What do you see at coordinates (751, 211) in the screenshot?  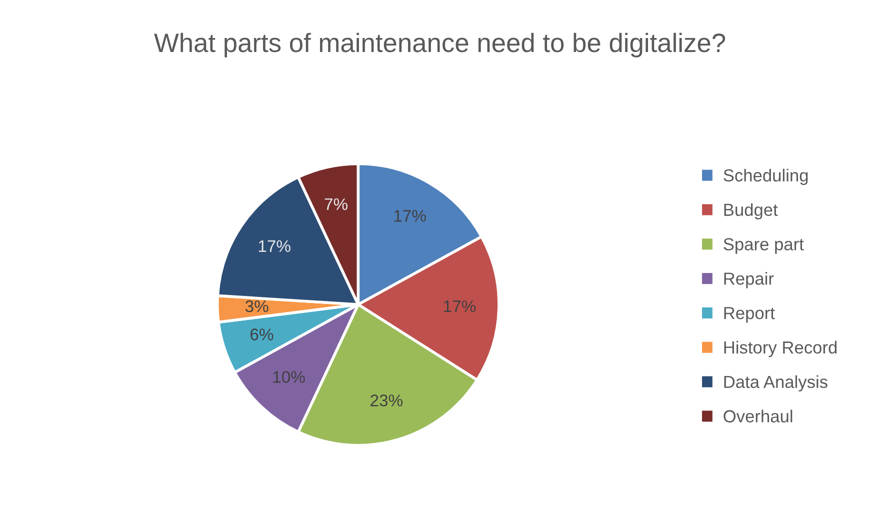 I see `legend-label: Budget` at bounding box center [751, 211].